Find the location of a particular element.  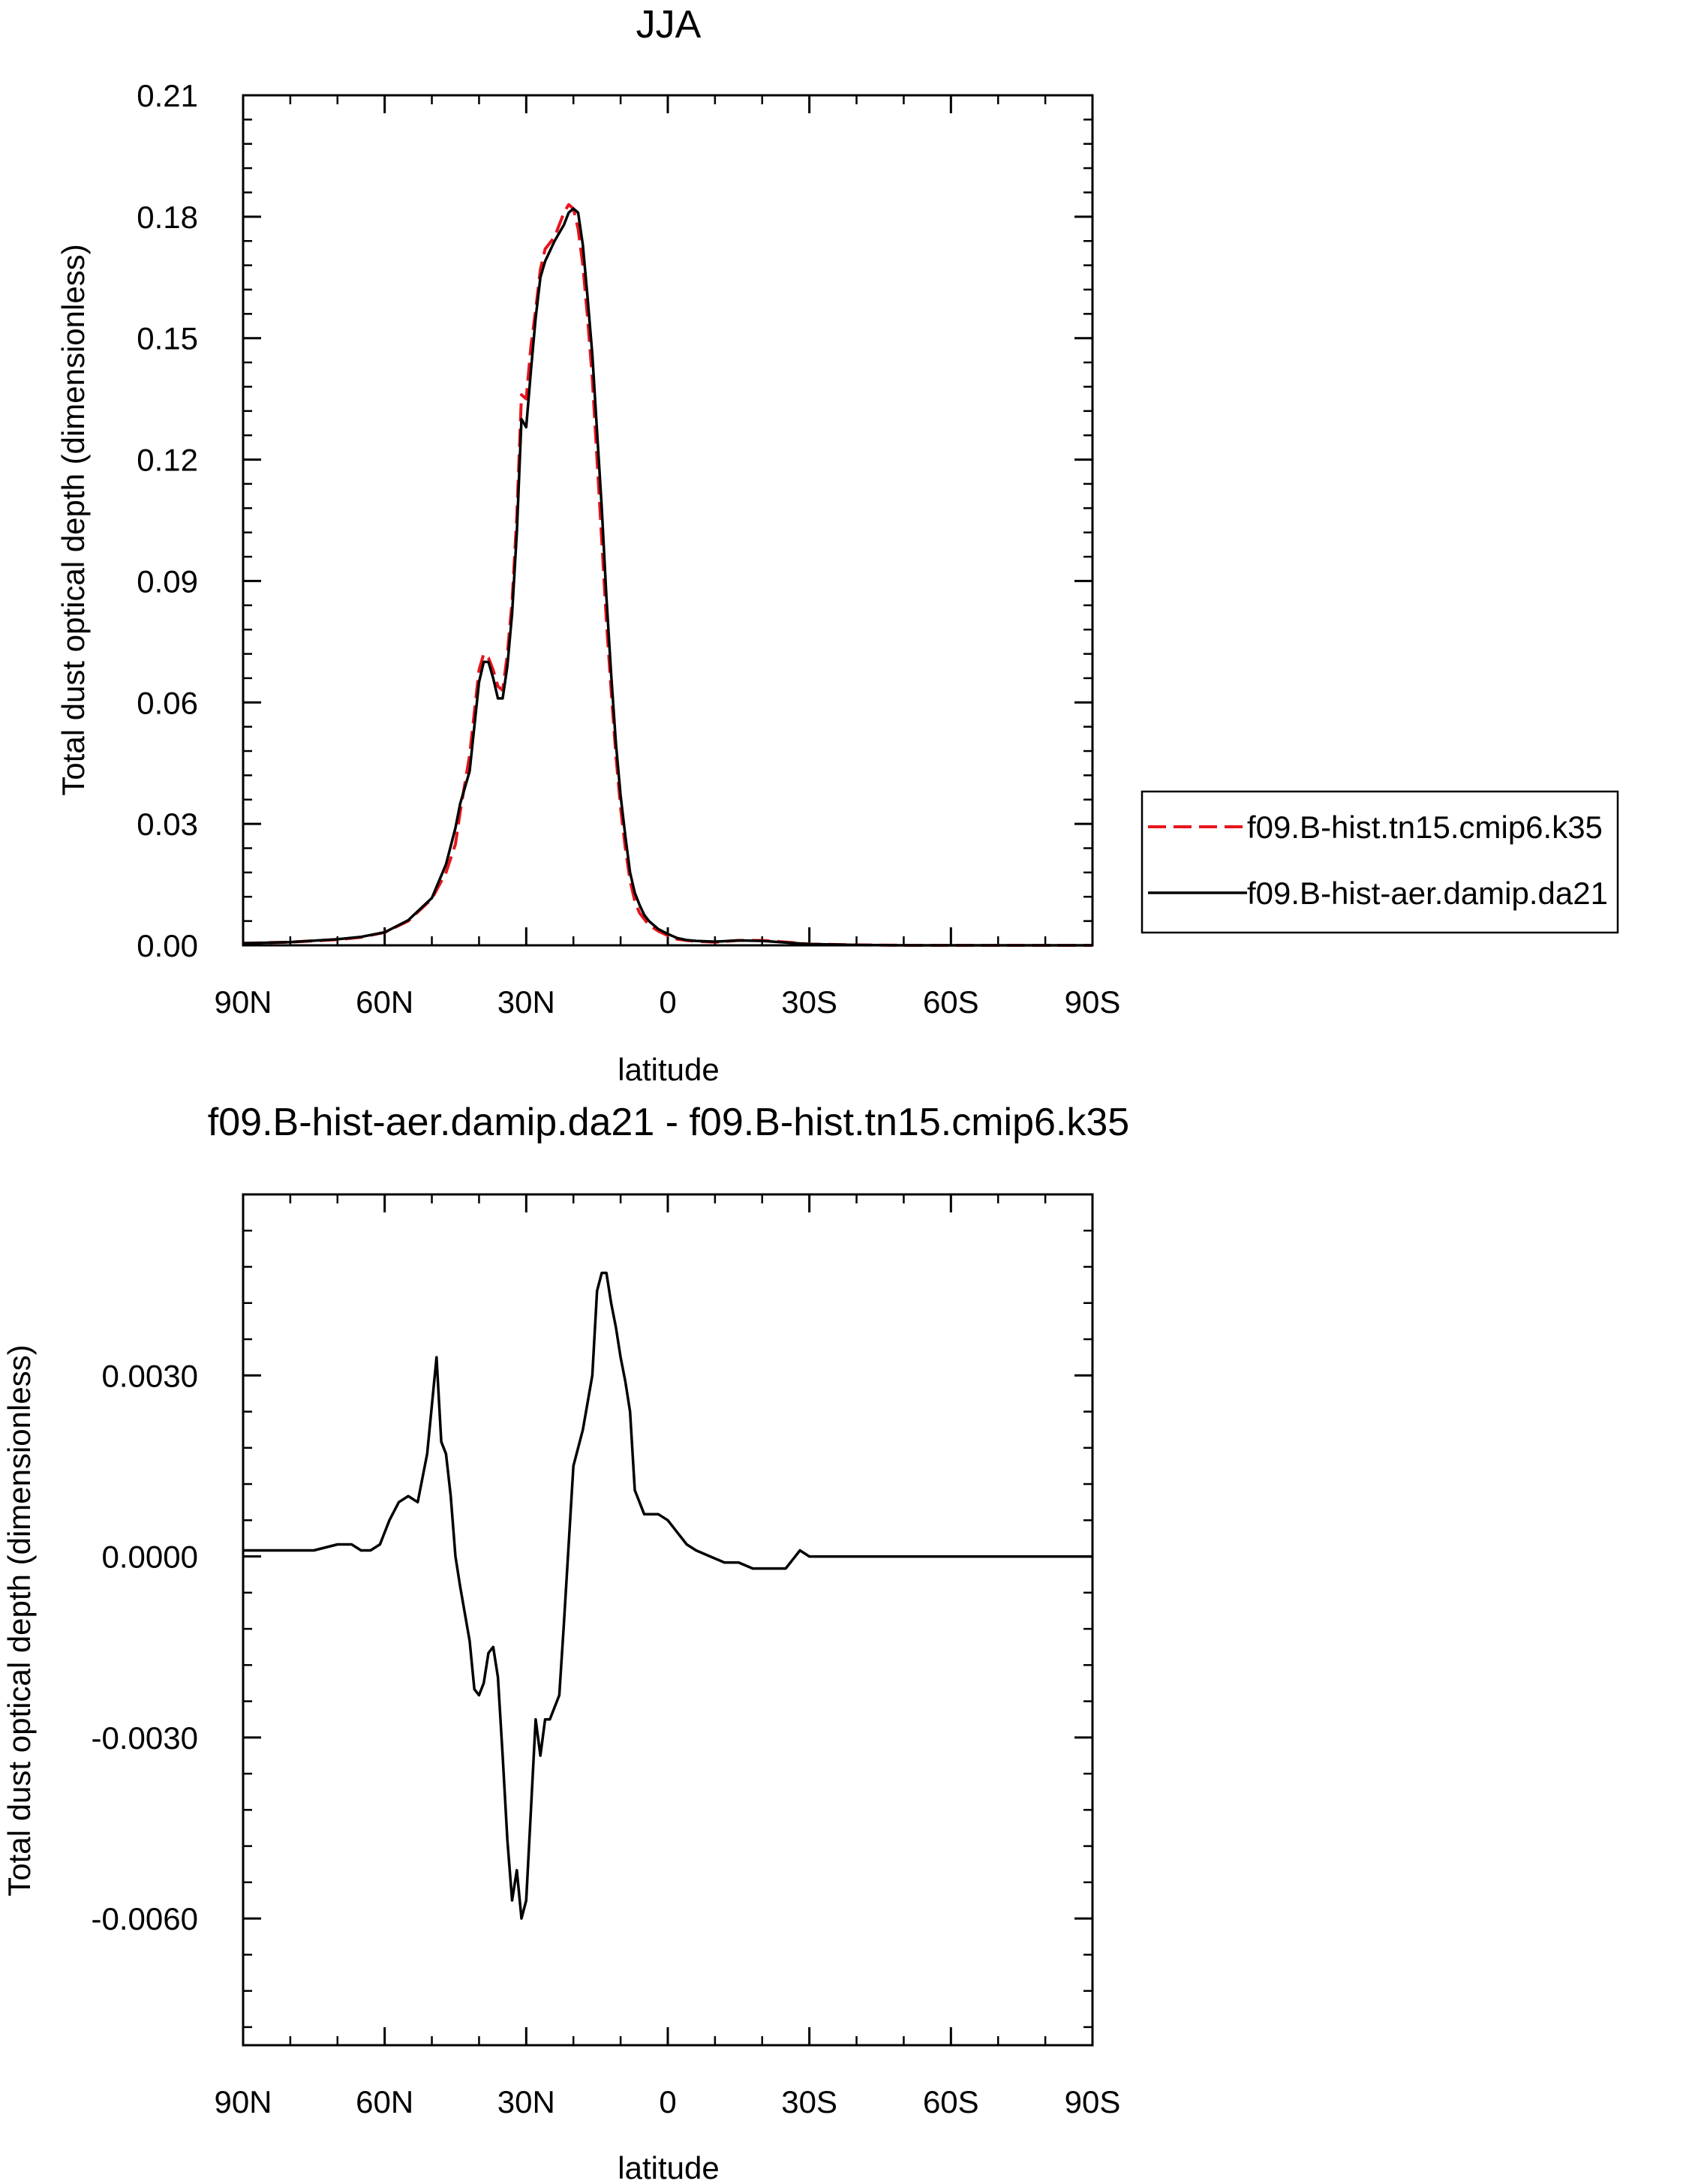

top-y-axis-label: Total dust optical depth (dimensionless) is located at coordinates (73, 519).